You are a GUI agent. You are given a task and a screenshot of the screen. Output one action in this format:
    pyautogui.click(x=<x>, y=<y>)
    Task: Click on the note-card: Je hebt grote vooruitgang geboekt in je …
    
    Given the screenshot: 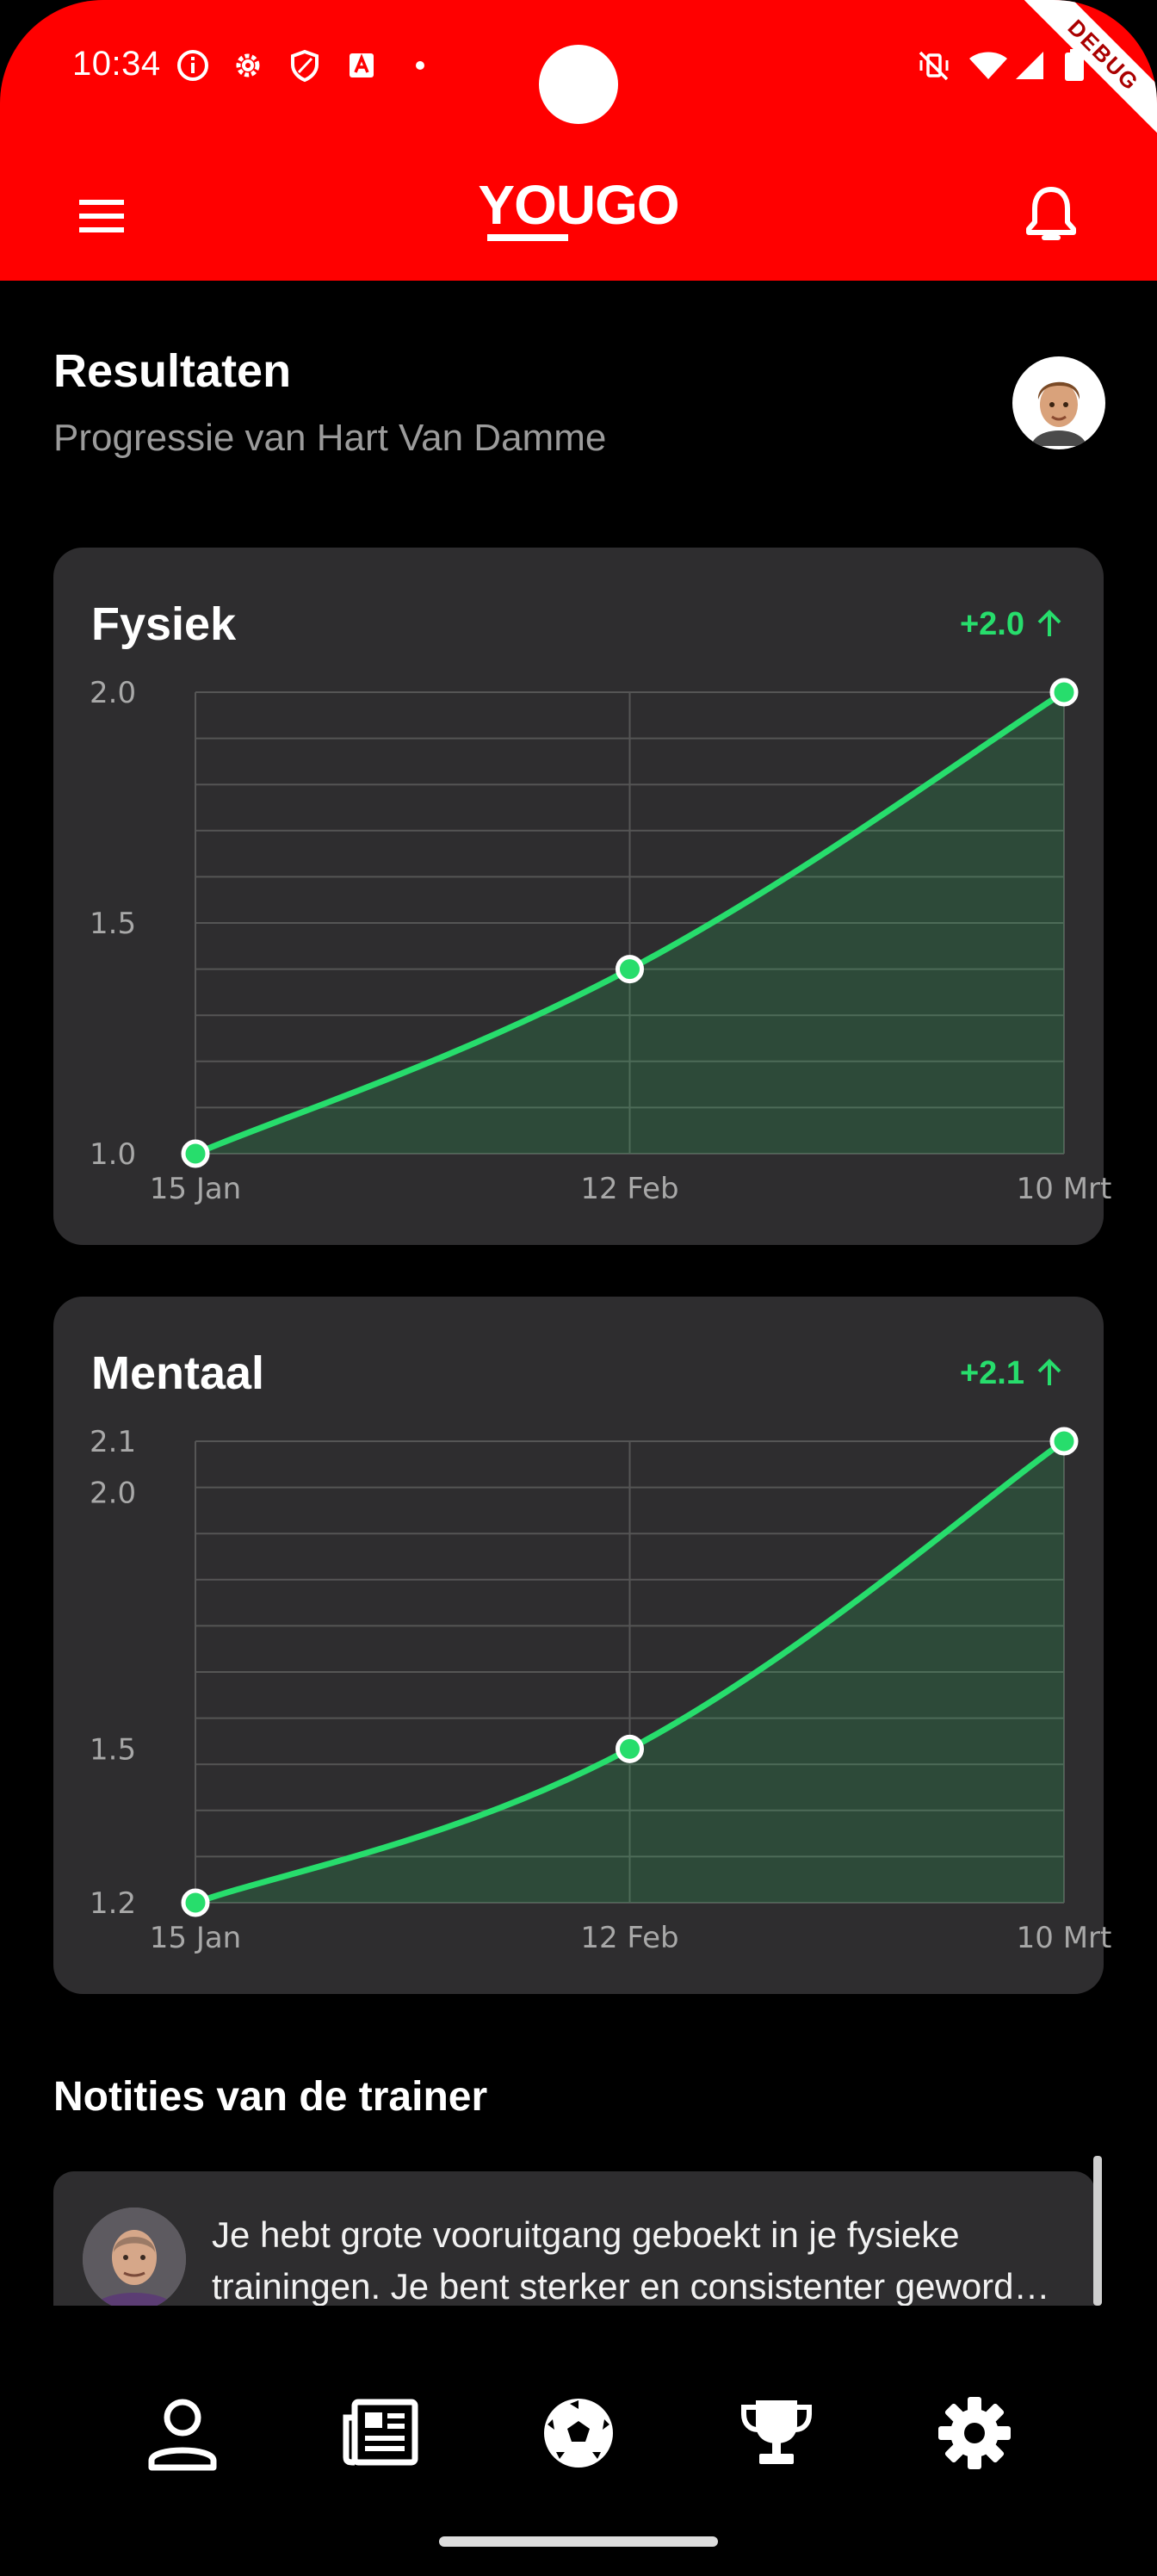 What is the action you would take?
    pyautogui.click(x=574, y=2239)
    